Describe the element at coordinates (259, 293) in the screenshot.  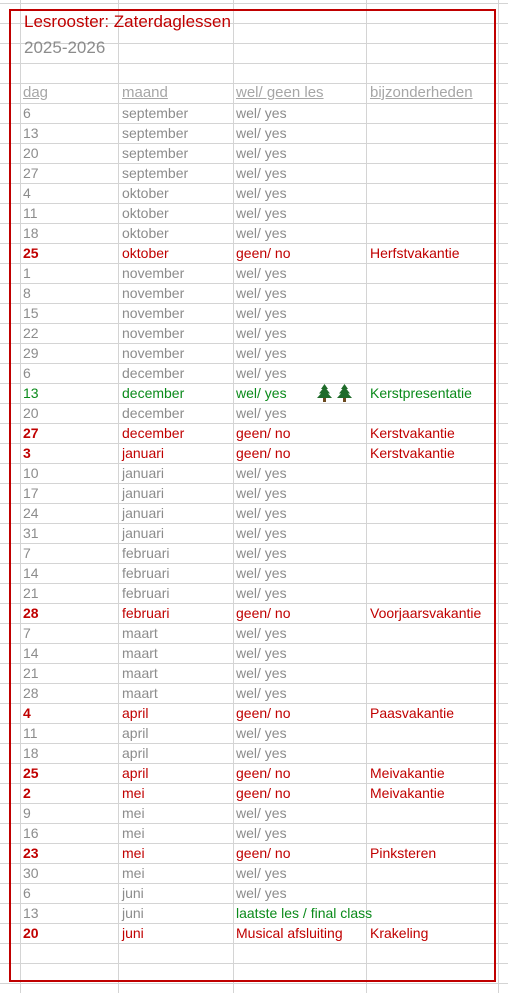
I see `table-row: 8 november wel/ yes` at that location.